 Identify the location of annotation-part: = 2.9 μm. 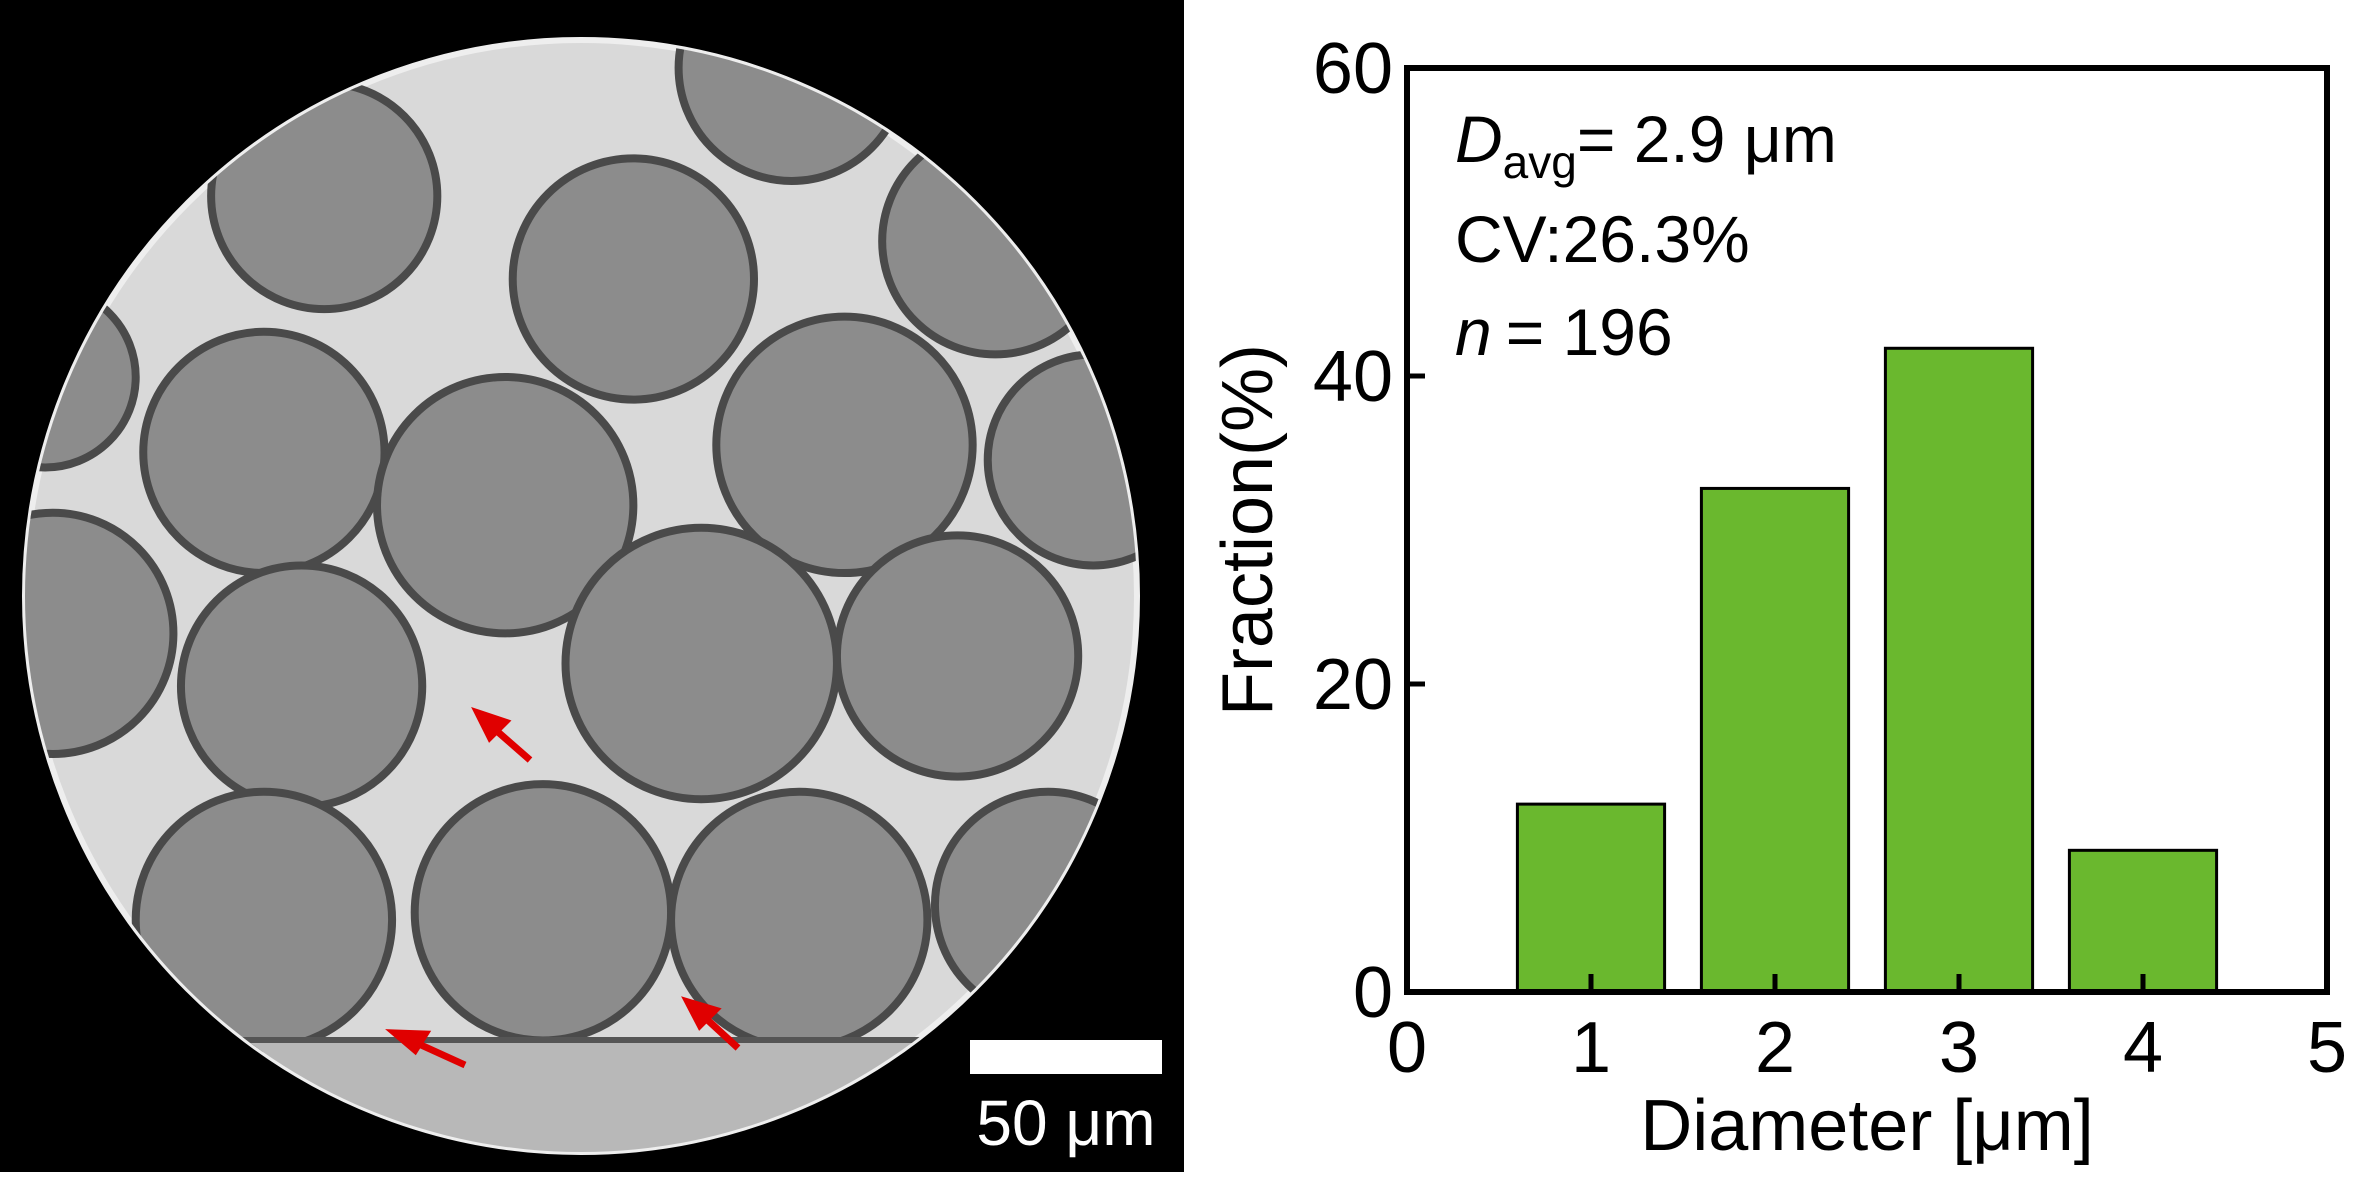
(1707, 139).